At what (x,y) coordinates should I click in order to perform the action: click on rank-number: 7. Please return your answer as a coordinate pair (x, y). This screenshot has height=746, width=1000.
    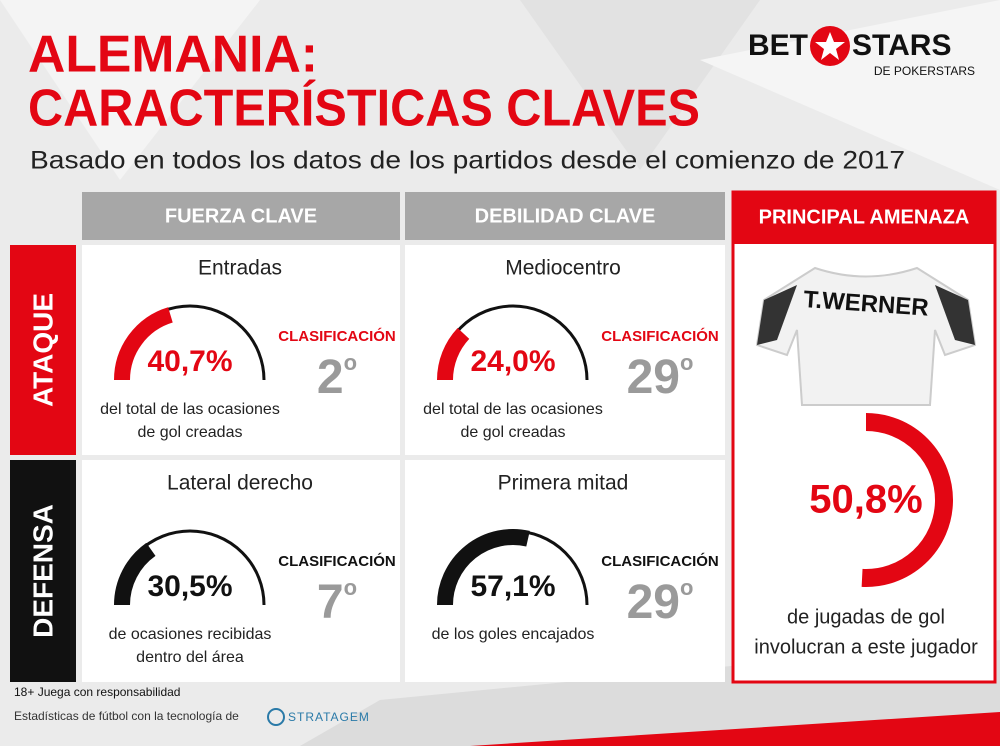
    Looking at the image, I should click on (330, 602).